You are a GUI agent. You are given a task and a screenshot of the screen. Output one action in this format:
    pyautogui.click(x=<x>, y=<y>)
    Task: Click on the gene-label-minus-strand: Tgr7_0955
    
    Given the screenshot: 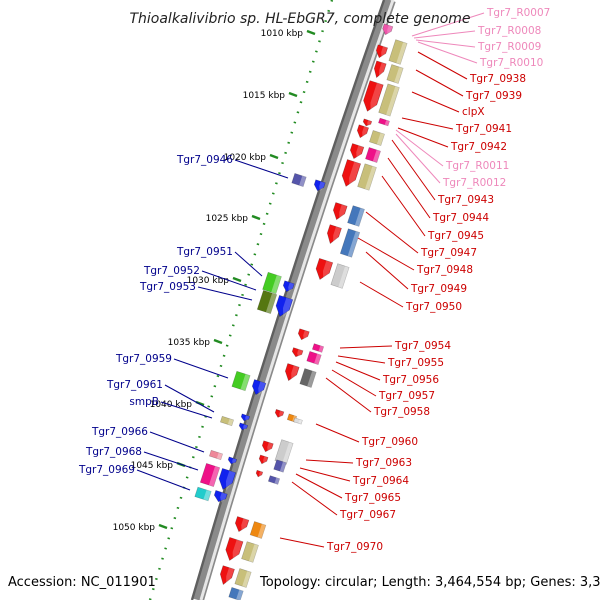 What is the action you would take?
    pyautogui.click(x=415, y=363)
    